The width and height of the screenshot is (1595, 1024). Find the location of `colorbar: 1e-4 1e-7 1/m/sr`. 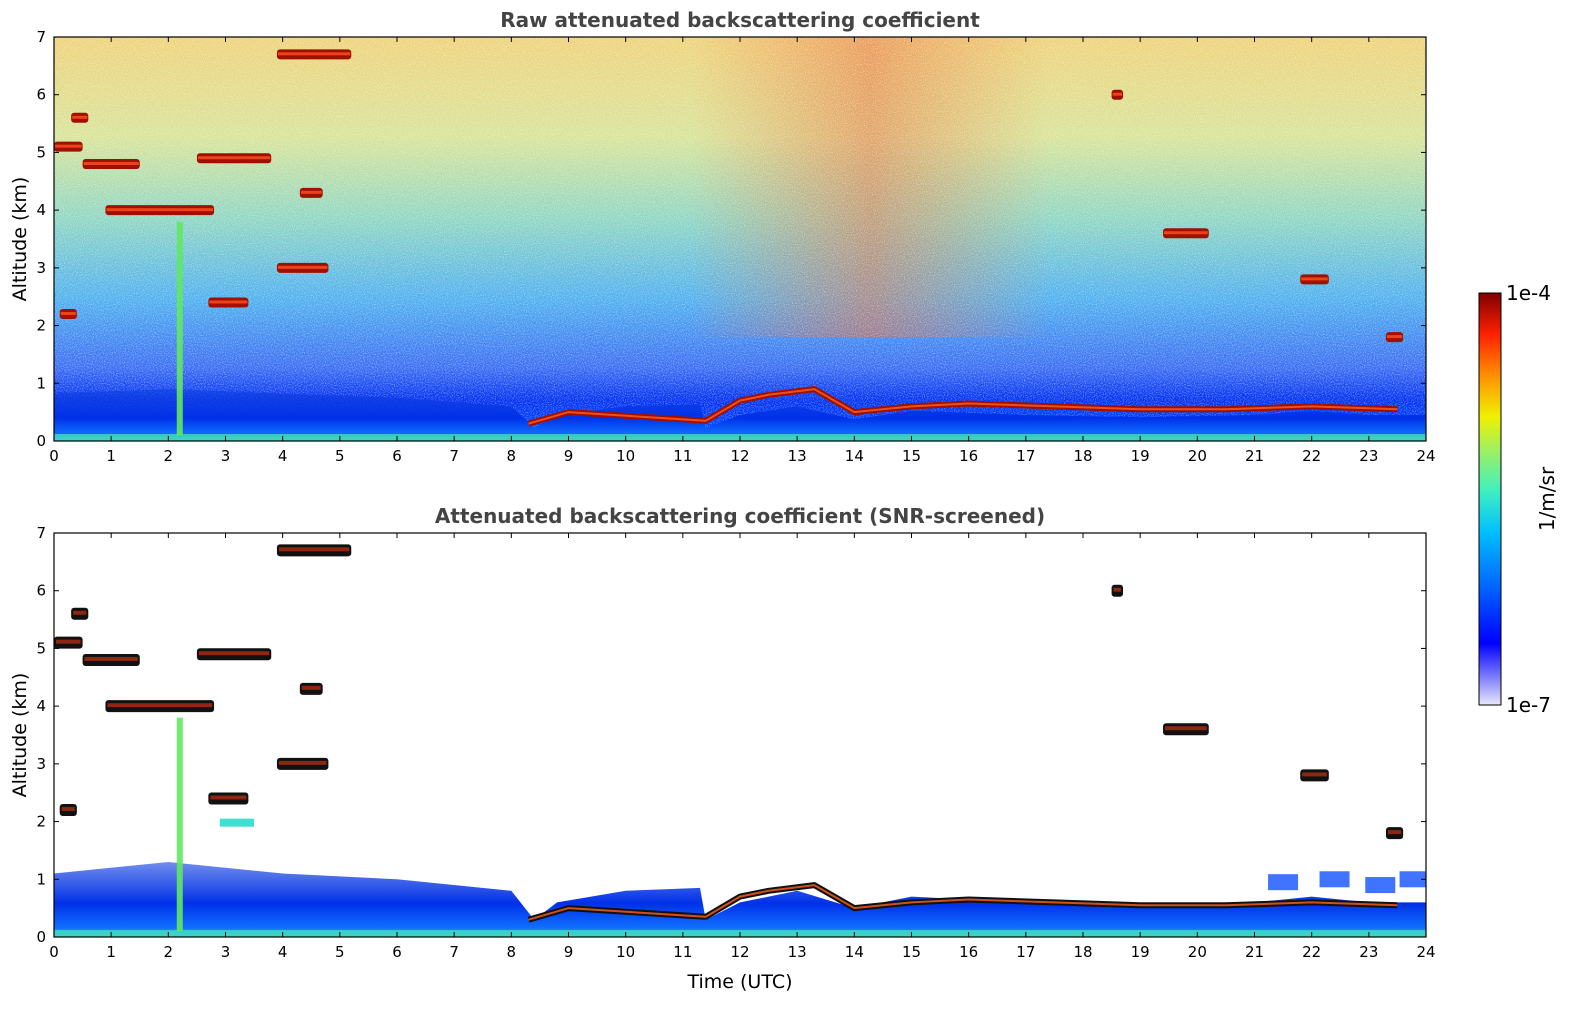

colorbar: 1e-4 1e-7 1/m/sr is located at coordinates (1518, 499).